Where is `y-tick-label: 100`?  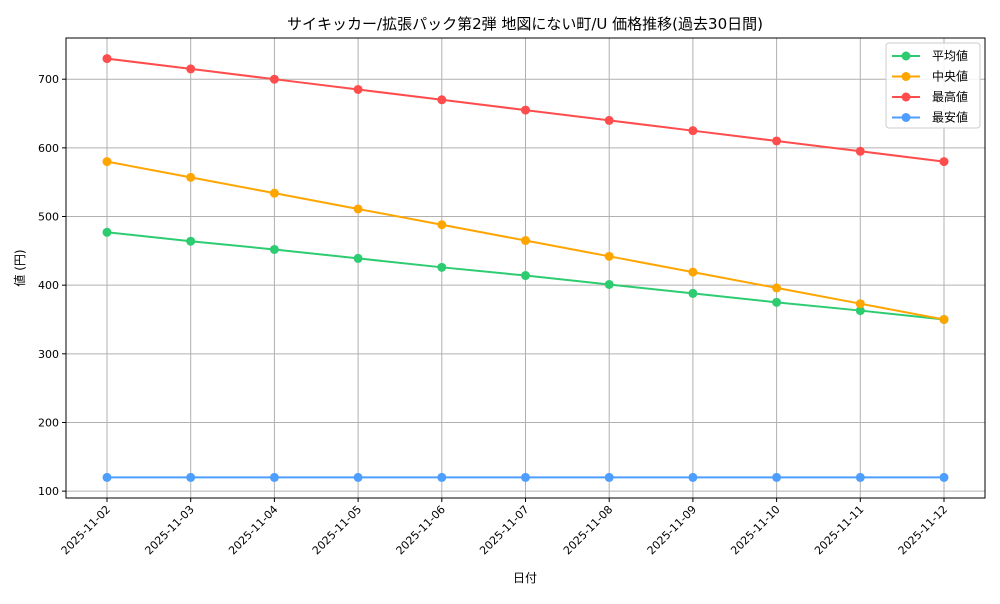
y-tick-label: 100 is located at coordinates (48, 491).